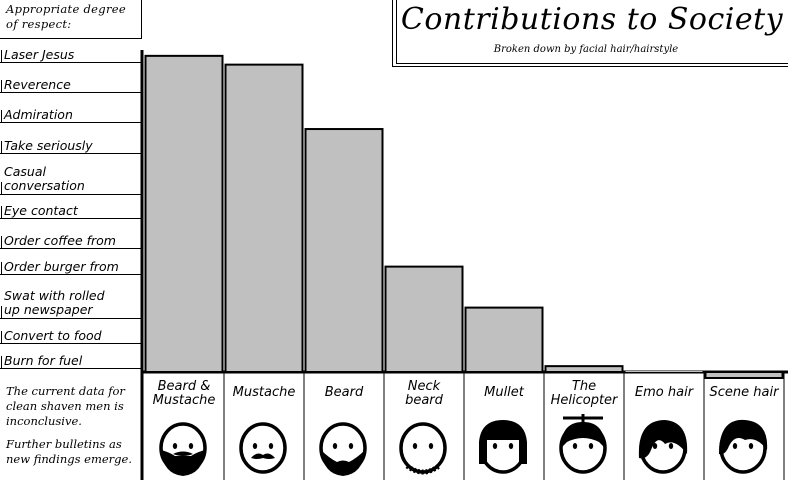 The height and width of the screenshot is (480, 788). I want to click on neck-beard-face-icon, so click(423, 448).